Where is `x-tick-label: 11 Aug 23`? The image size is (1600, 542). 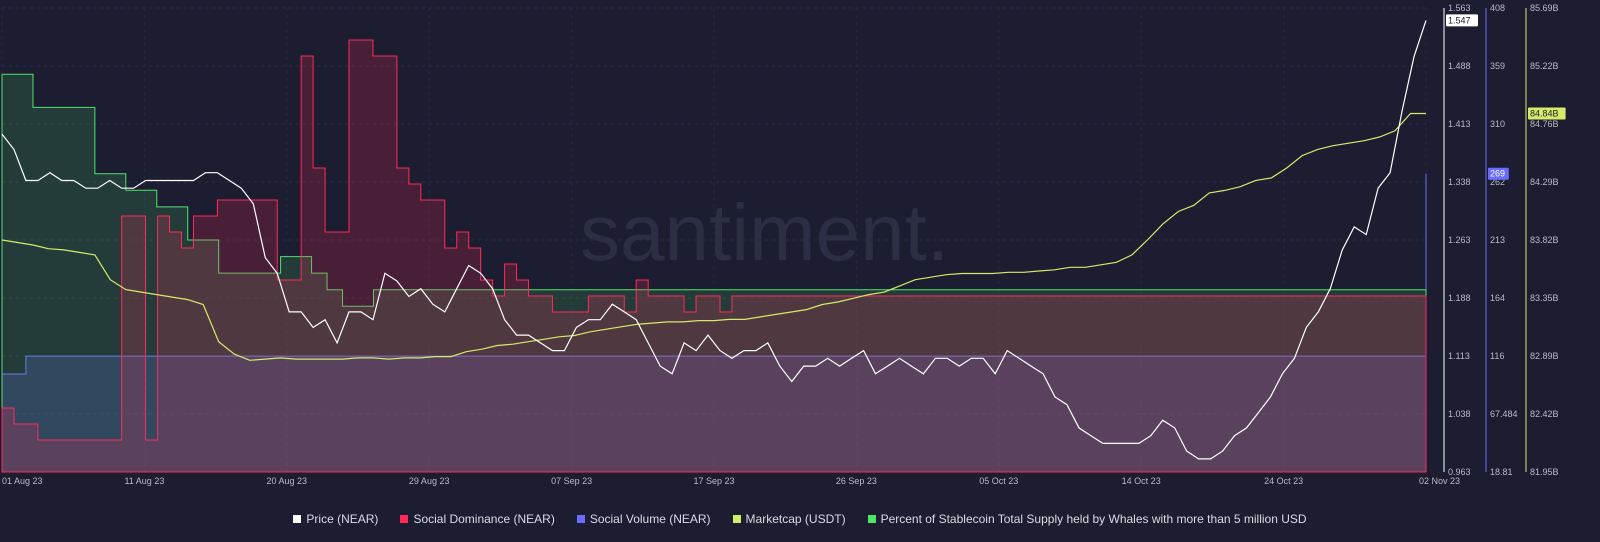
x-tick-label: 11 Aug 23 is located at coordinates (144, 481).